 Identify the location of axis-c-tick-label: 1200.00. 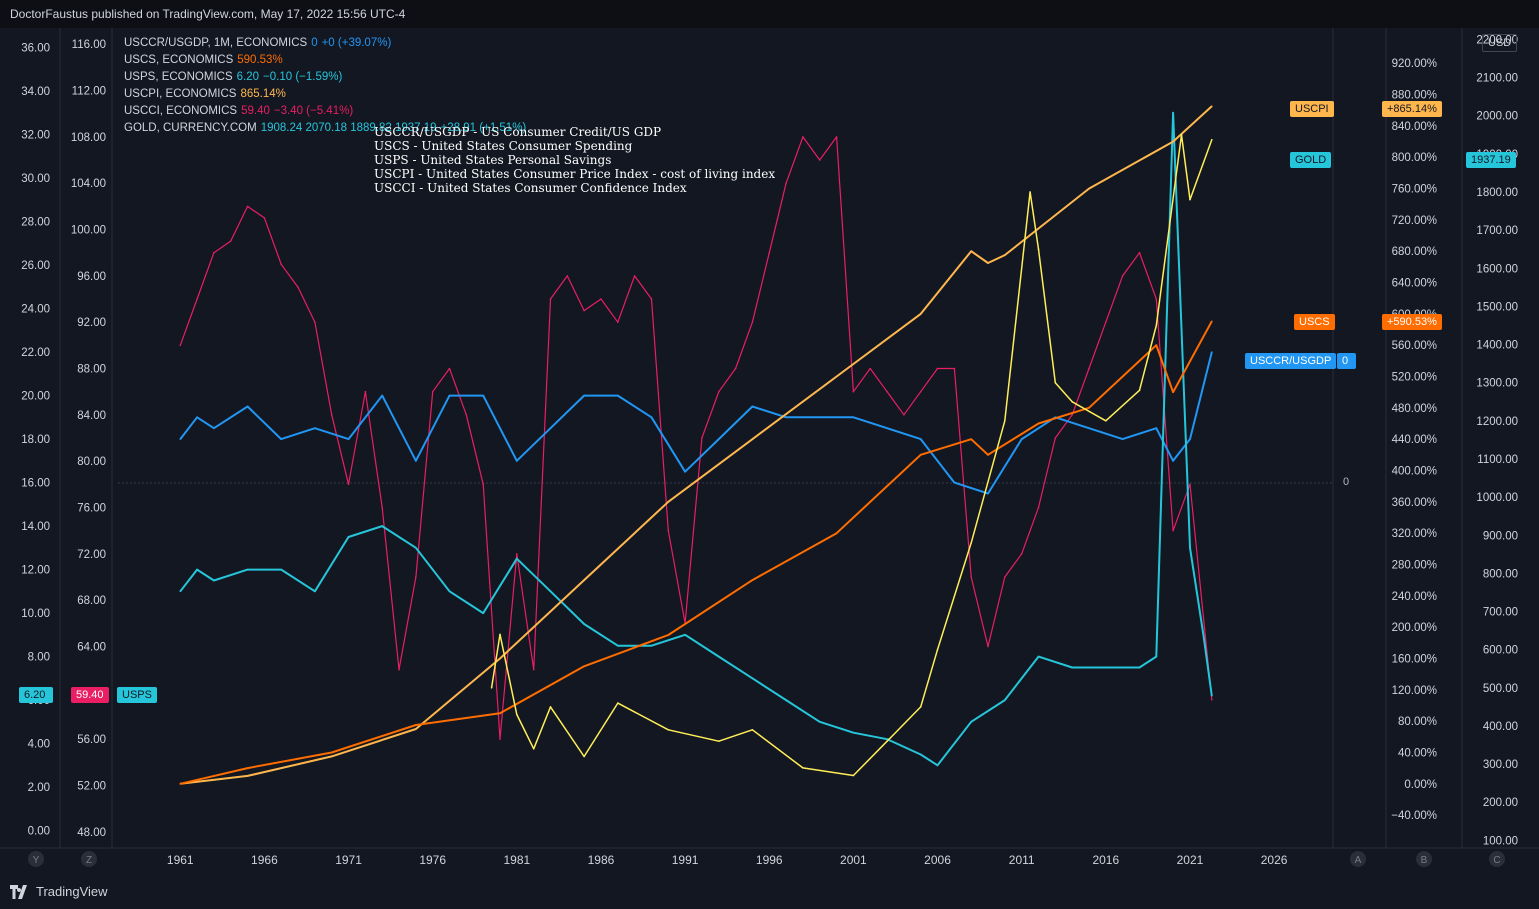
(1497, 422).